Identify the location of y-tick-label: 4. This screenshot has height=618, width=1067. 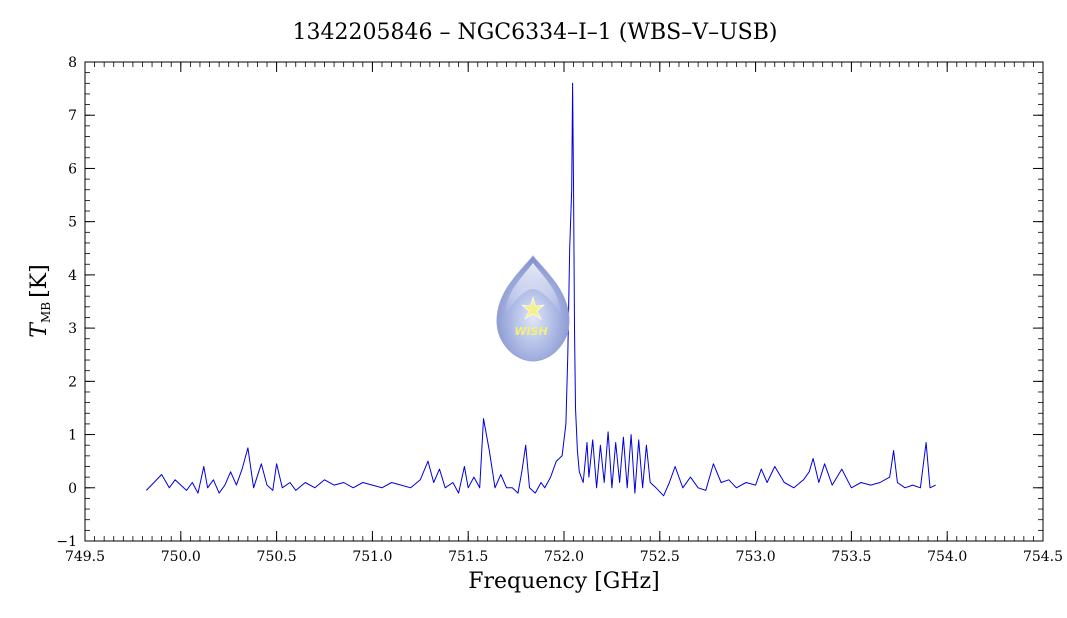
(72, 276).